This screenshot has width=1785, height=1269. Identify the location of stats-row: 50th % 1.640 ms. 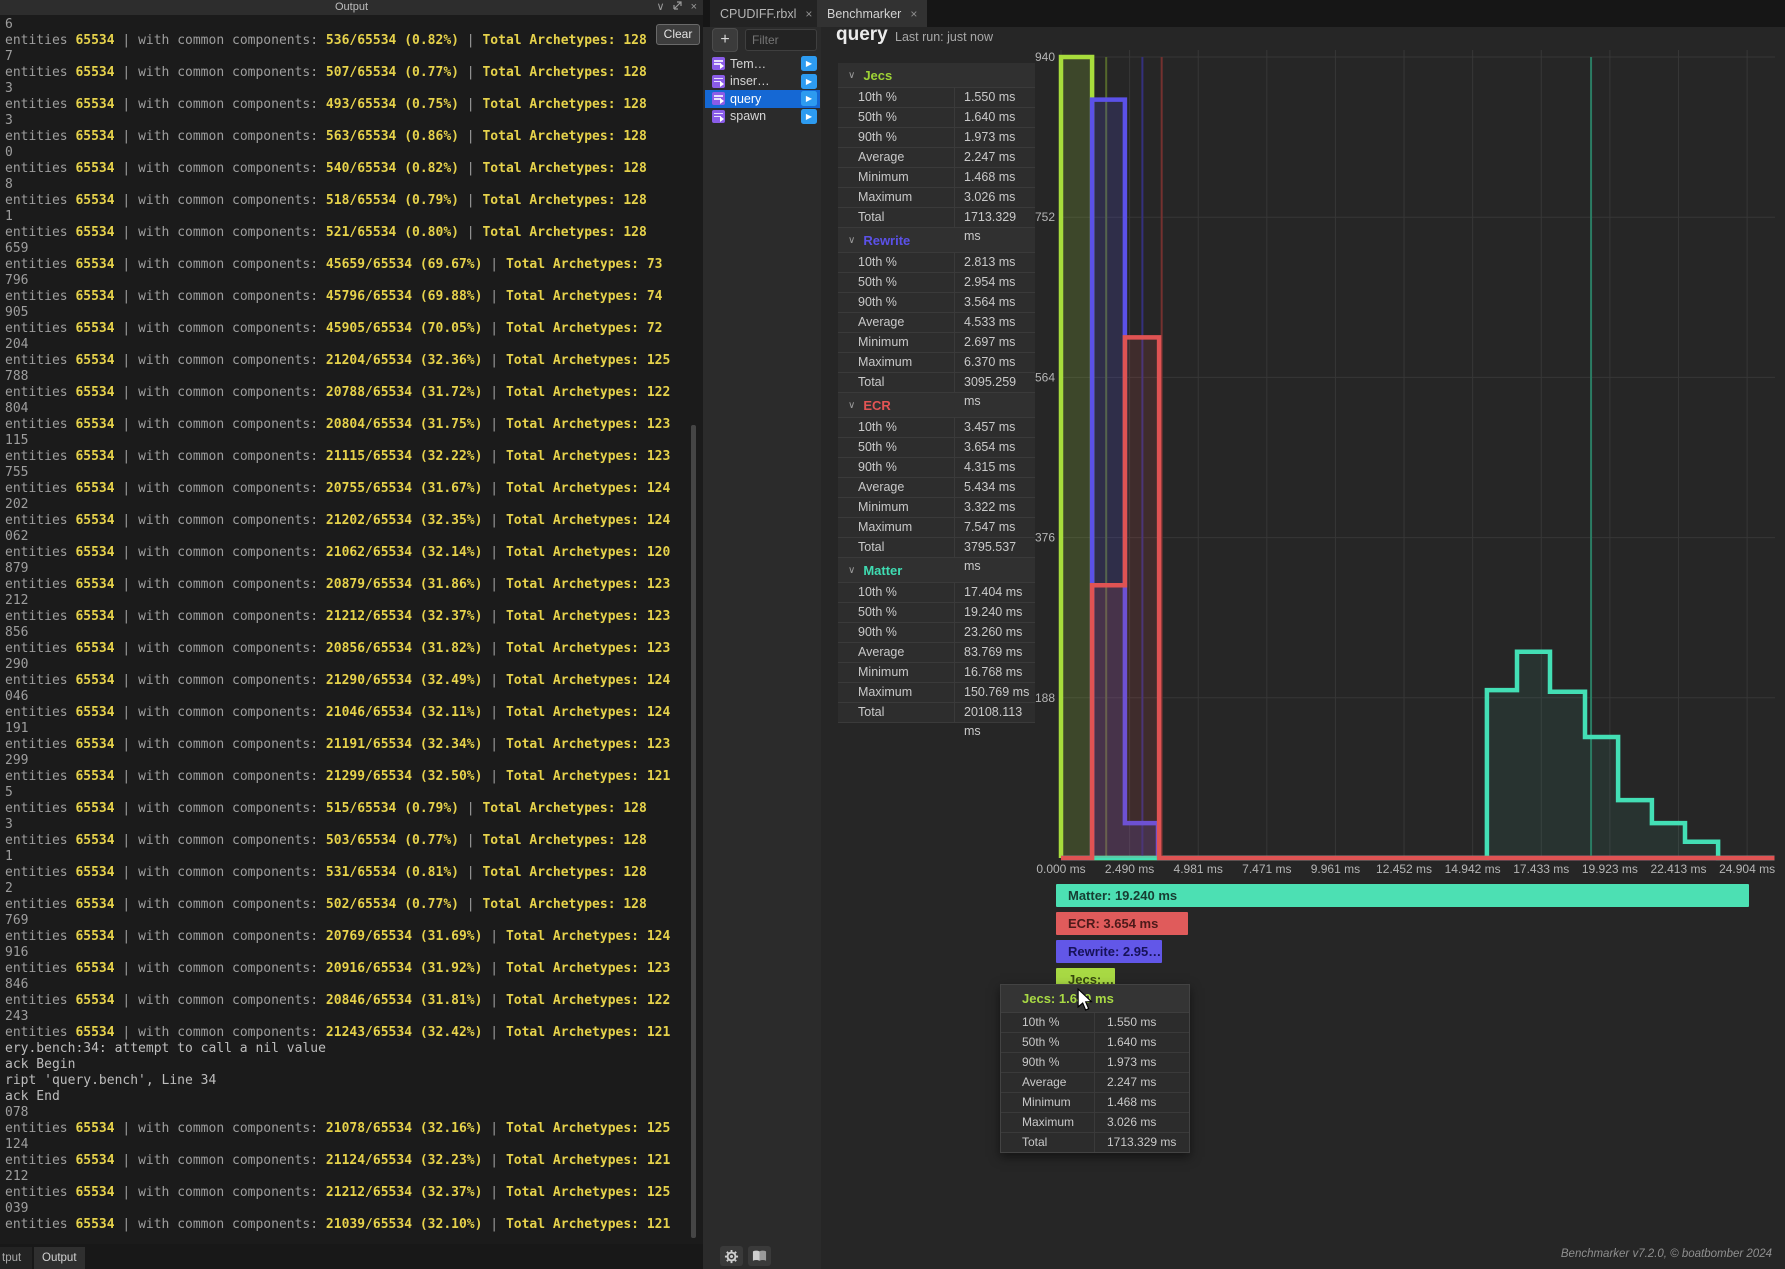
(936, 118).